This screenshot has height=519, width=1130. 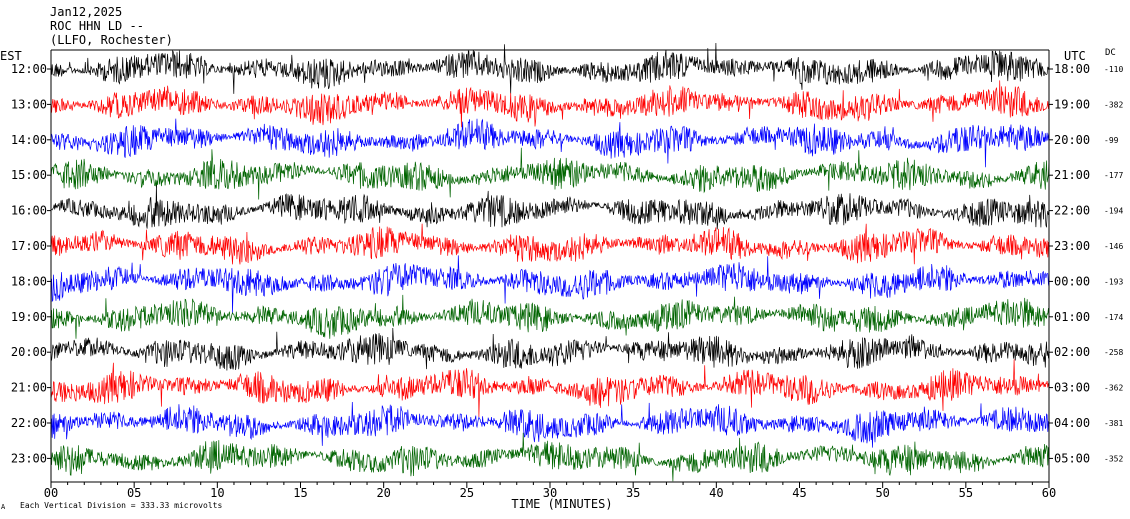 I want to click on right-time-label-1800: 00:00, so click(x=1072, y=281).